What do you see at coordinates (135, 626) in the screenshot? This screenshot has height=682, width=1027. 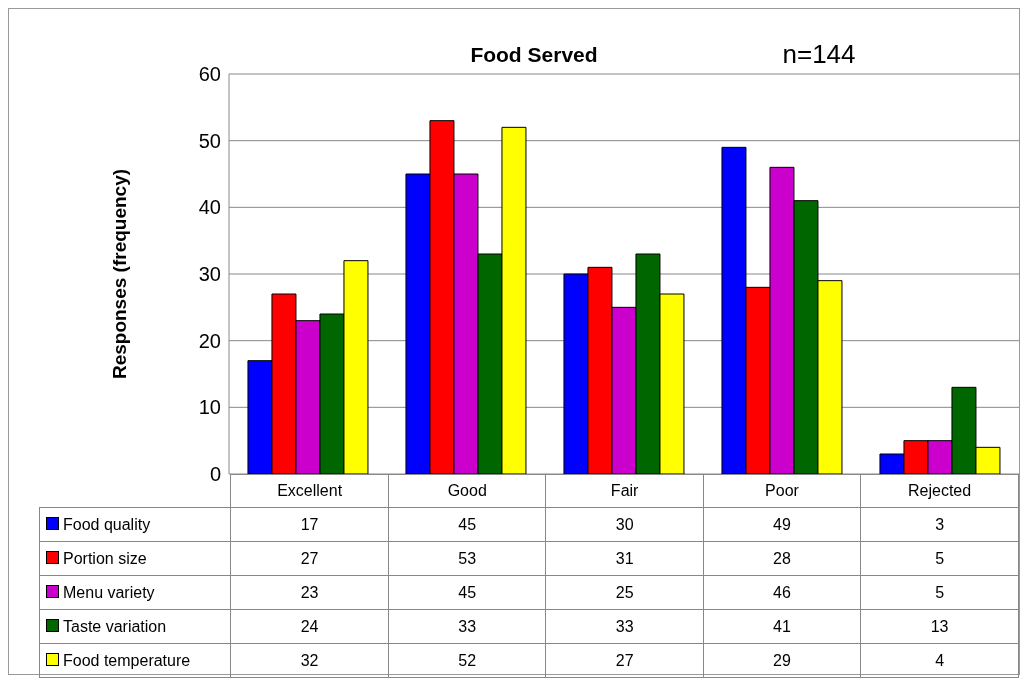 I see `legend-label: Taste variation` at bounding box center [135, 626].